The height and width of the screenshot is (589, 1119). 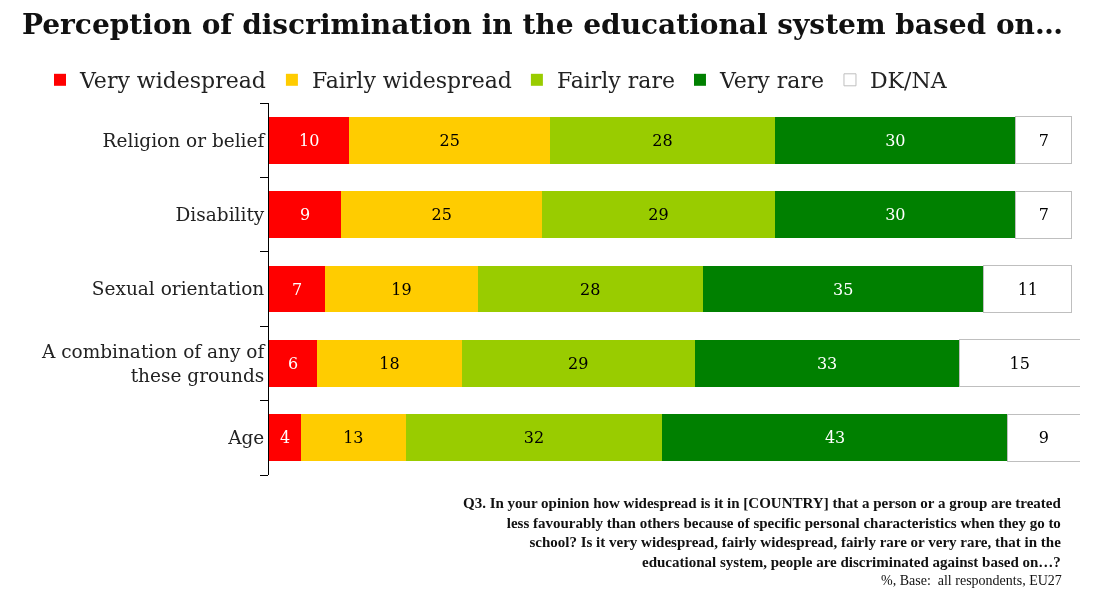 I want to click on data-label: 13, so click(x=353, y=438).